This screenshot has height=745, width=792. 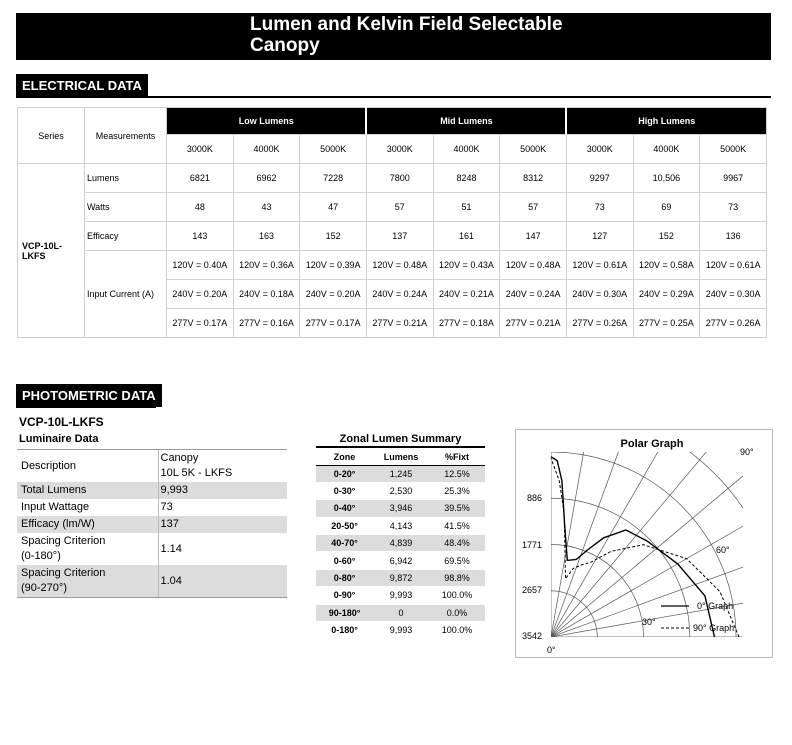 What do you see at coordinates (344, 457) in the screenshot?
I see `column-header: Zone` at bounding box center [344, 457].